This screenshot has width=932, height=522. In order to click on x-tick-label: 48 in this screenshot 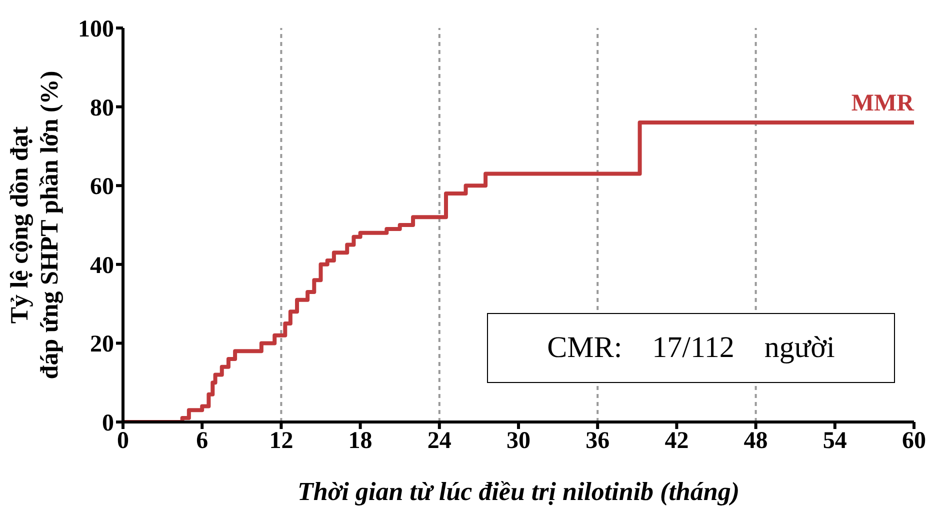, I will do `click(756, 441)`.